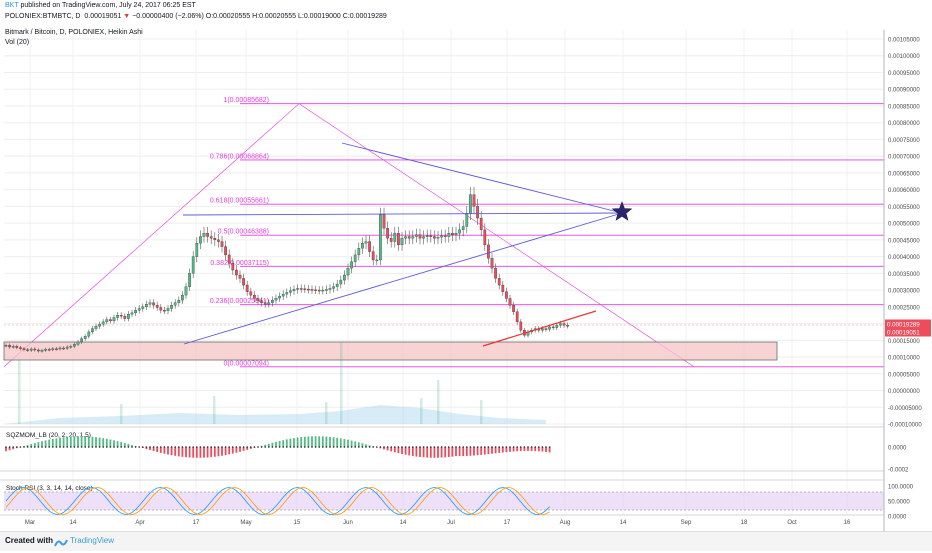 The image size is (932, 553). What do you see at coordinates (904, 41) in the screenshot?
I see `price-tick-label: 0.00105000` at bounding box center [904, 41].